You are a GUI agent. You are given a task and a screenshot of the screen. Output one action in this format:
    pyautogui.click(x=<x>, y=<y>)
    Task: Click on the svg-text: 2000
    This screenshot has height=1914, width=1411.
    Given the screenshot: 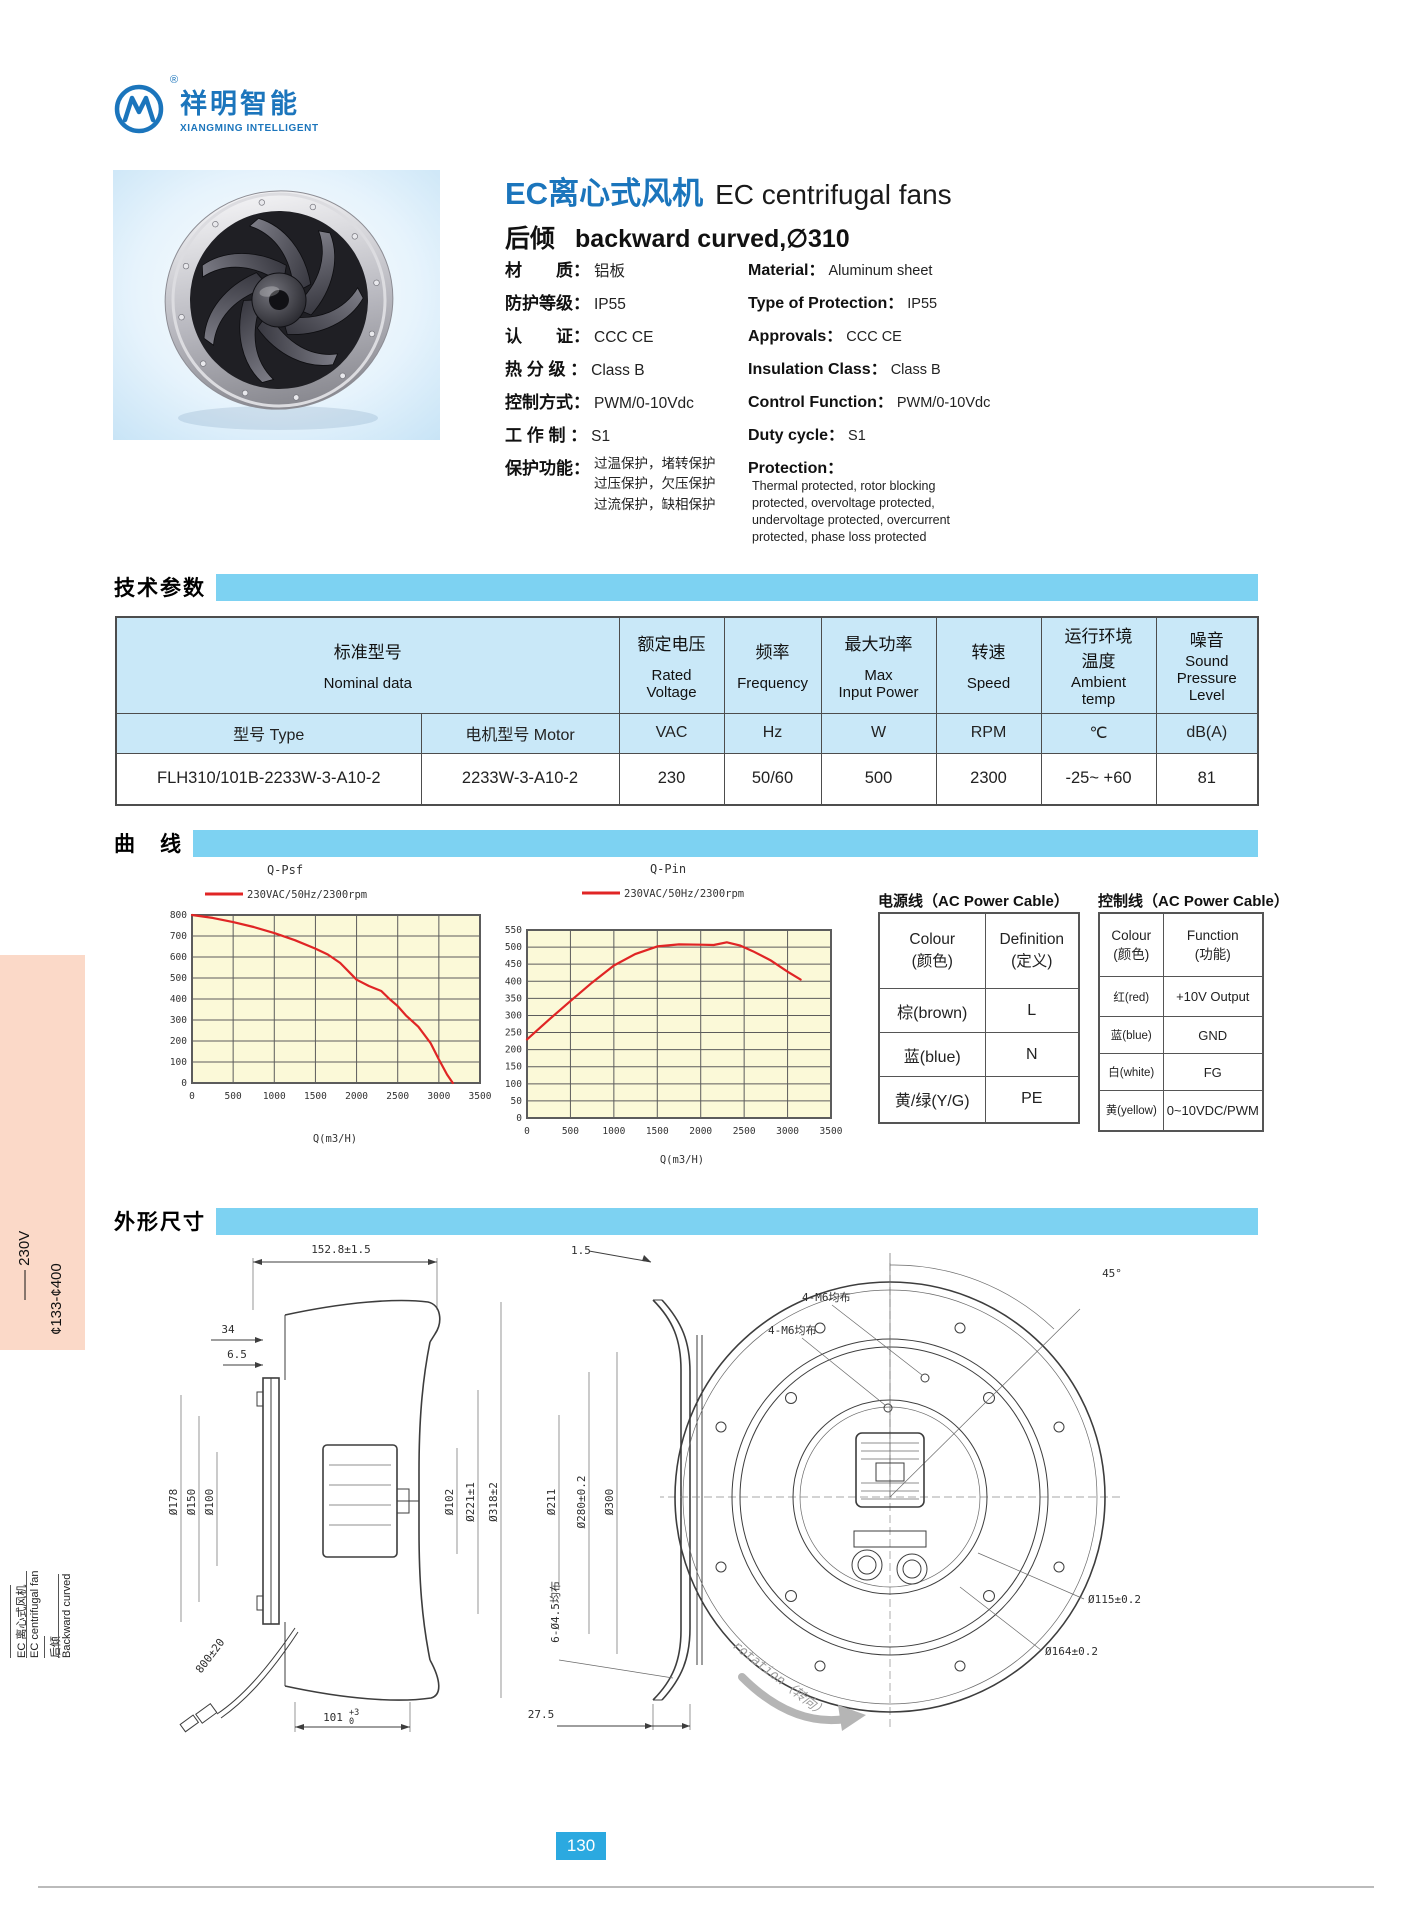 What is the action you would take?
    pyautogui.click(x=700, y=1131)
    